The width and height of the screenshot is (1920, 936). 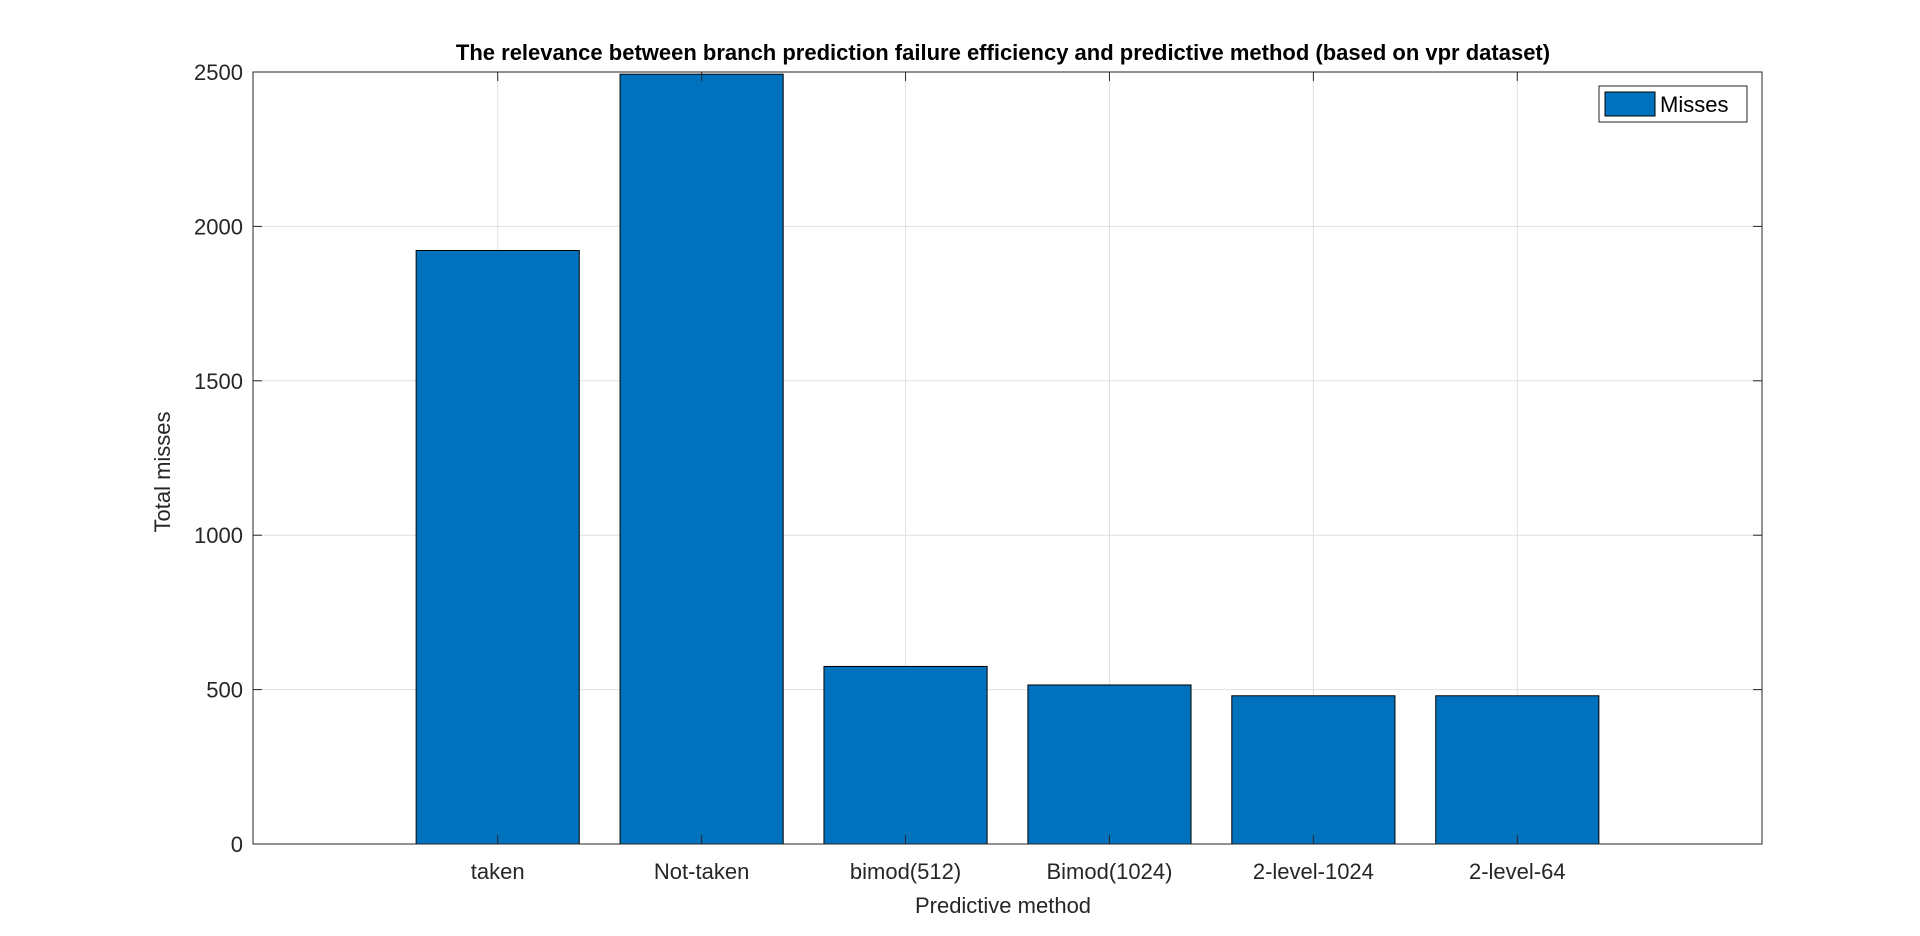 I want to click on x-axis-label: Predictive method, so click(x=1003, y=905).